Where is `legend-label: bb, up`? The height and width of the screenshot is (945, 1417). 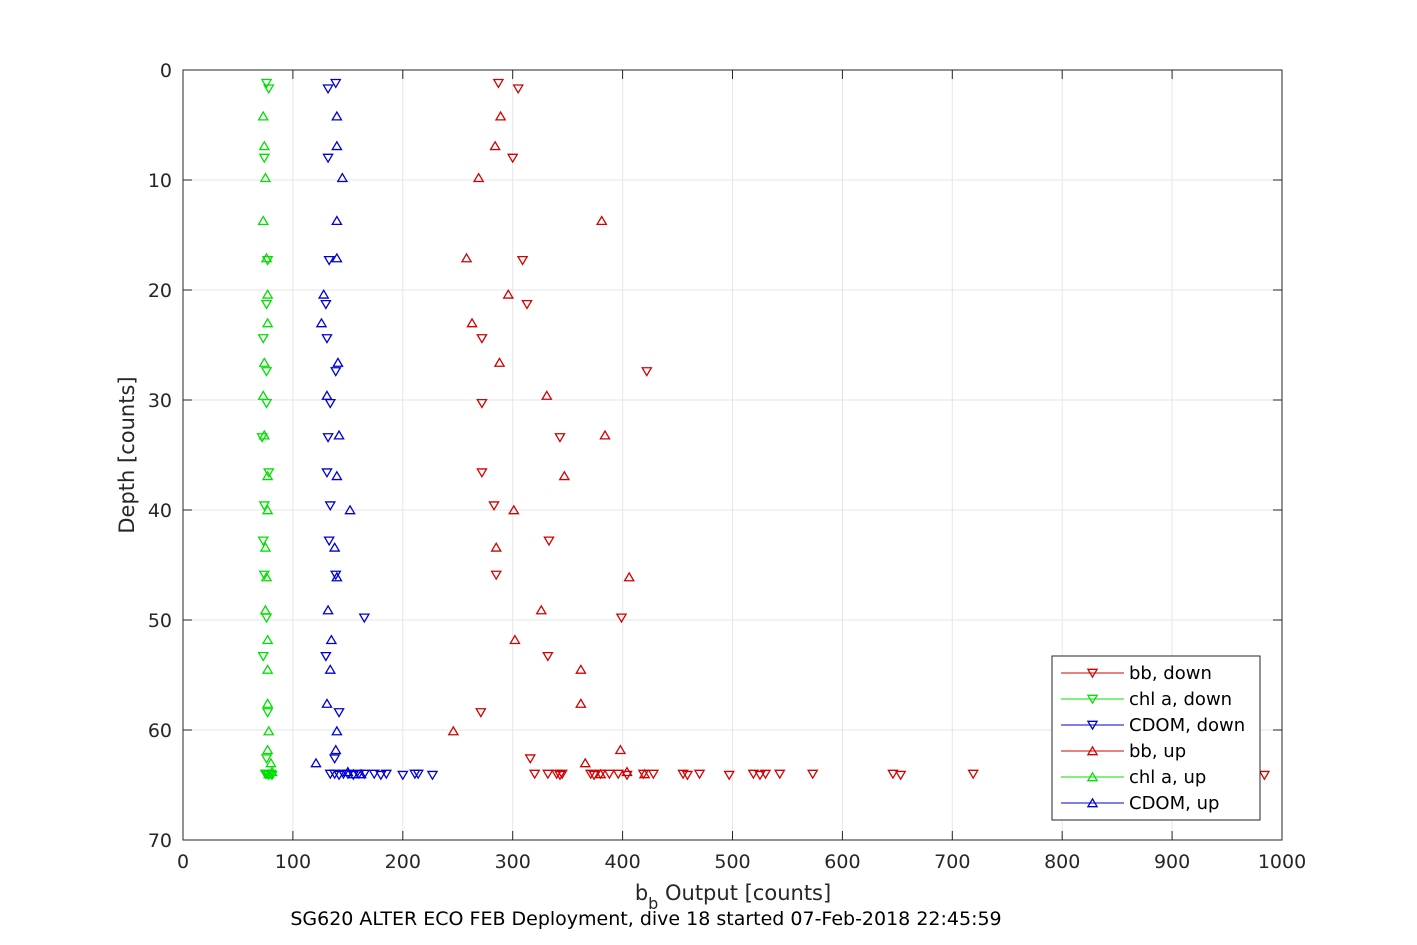
legend-label: bb, up is located at coordinates (1157, 751).